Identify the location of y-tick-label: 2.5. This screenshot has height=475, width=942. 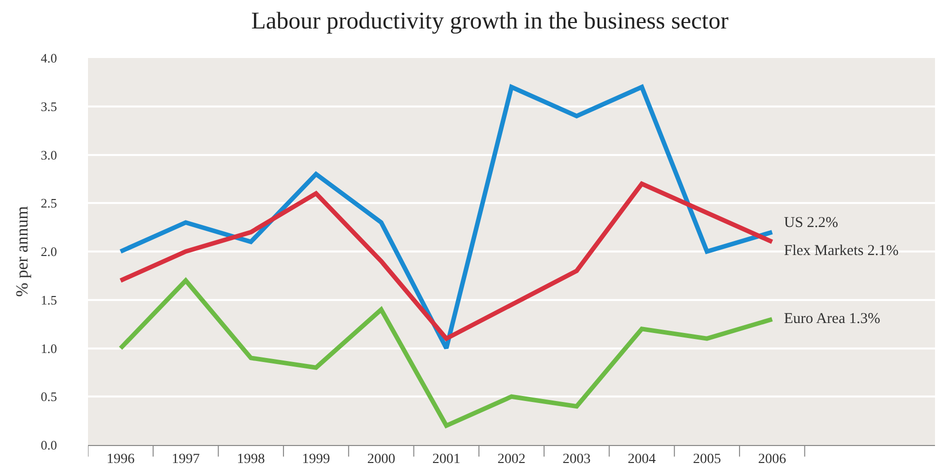
(48, 203).